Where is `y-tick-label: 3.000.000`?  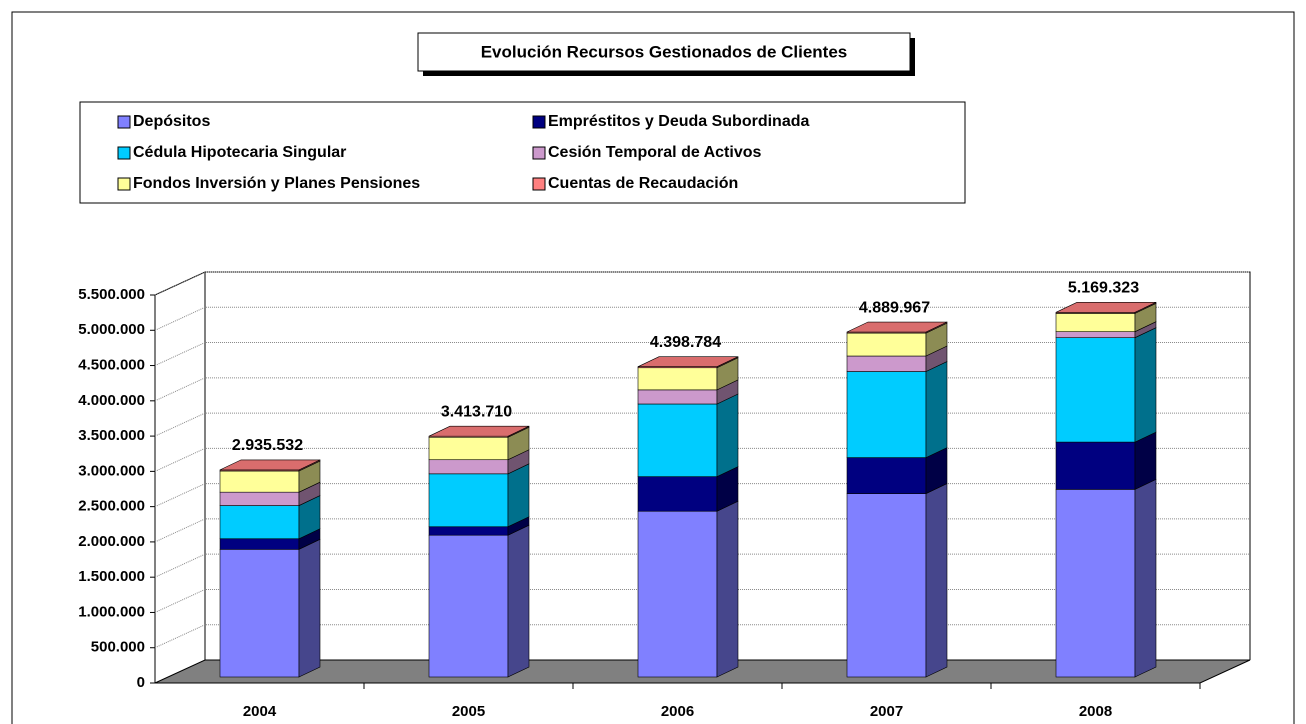
y-tick-label: 3.000.000 is located at coordinates (111, 470).